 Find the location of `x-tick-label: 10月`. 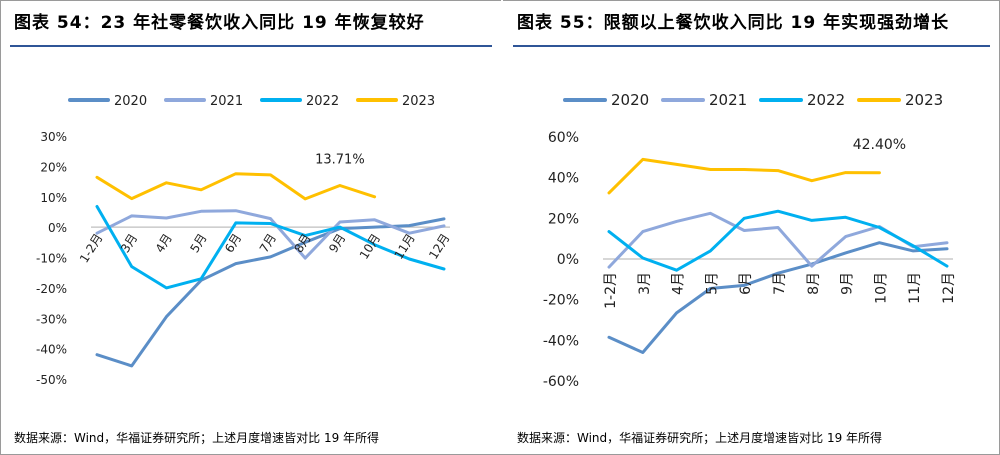

x-tick-label: 10月 is located at coordinates (881, 288).